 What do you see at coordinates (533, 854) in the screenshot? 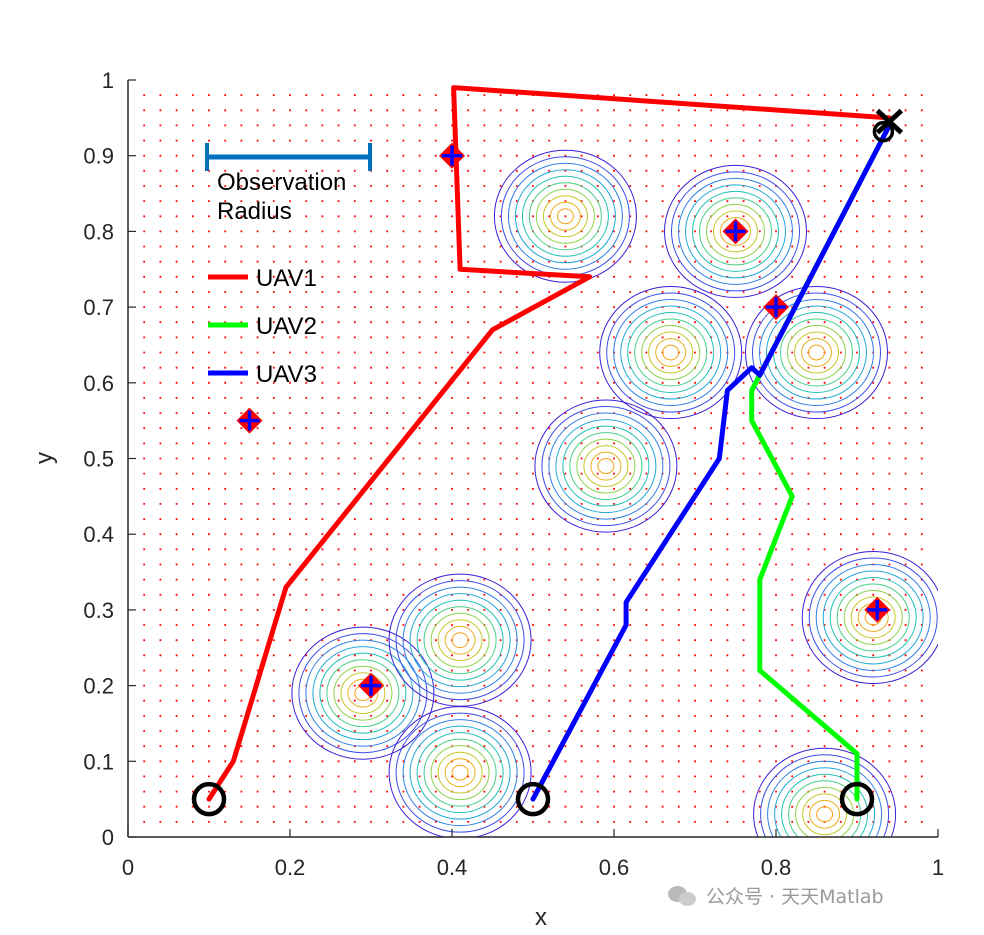
I see `x-ticks: 0 0.2 0.4 0.6 0.8 1` at bounding box center [533, 854].